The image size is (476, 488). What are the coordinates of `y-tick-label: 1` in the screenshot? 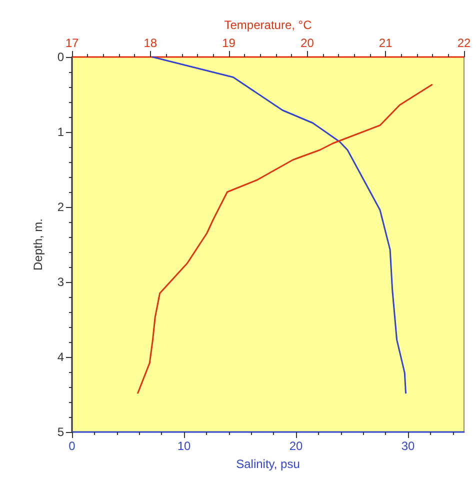 It's located at (60, 132).